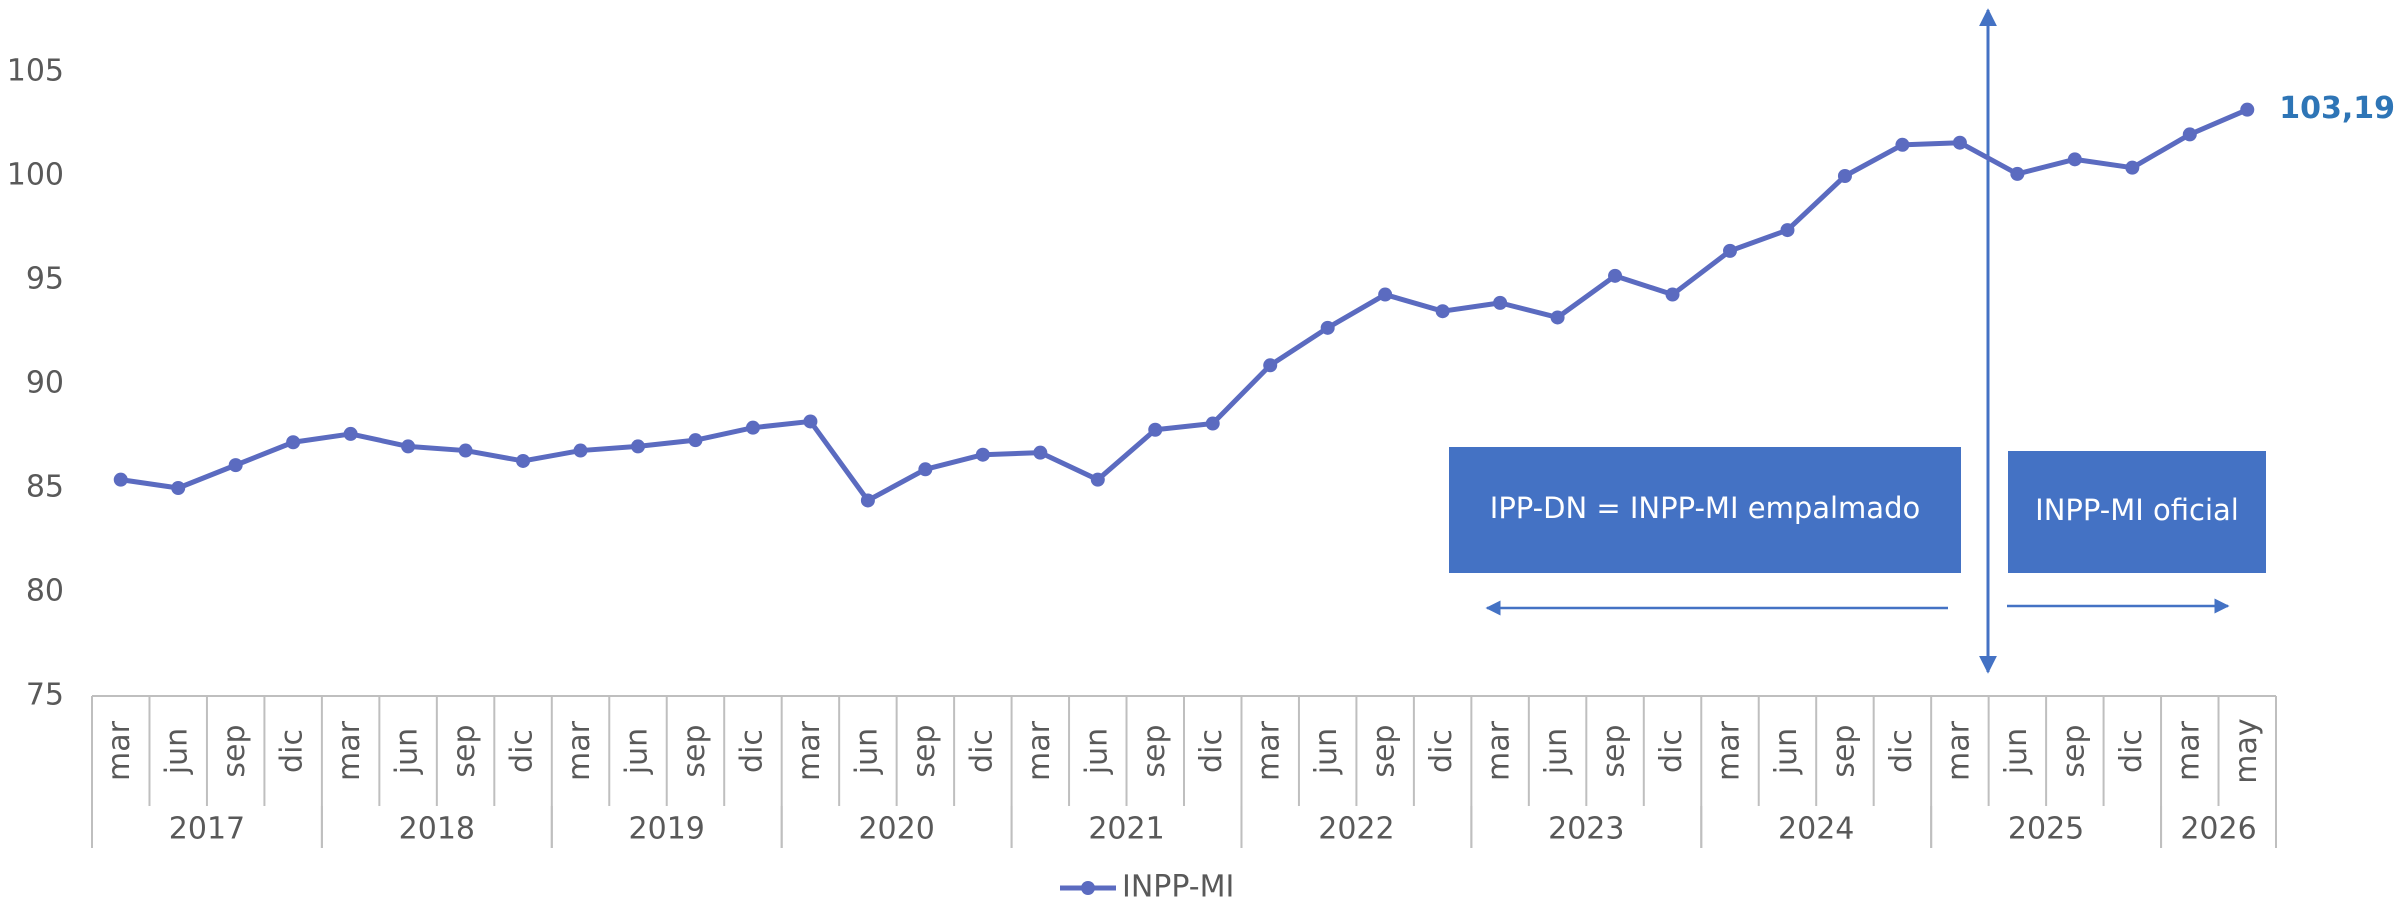 The image size is (2397, 904). What do you see at coordinates (1126, 829) in the screenshot?
I see `year-label: 2021` at bounding box center [1126, 829].